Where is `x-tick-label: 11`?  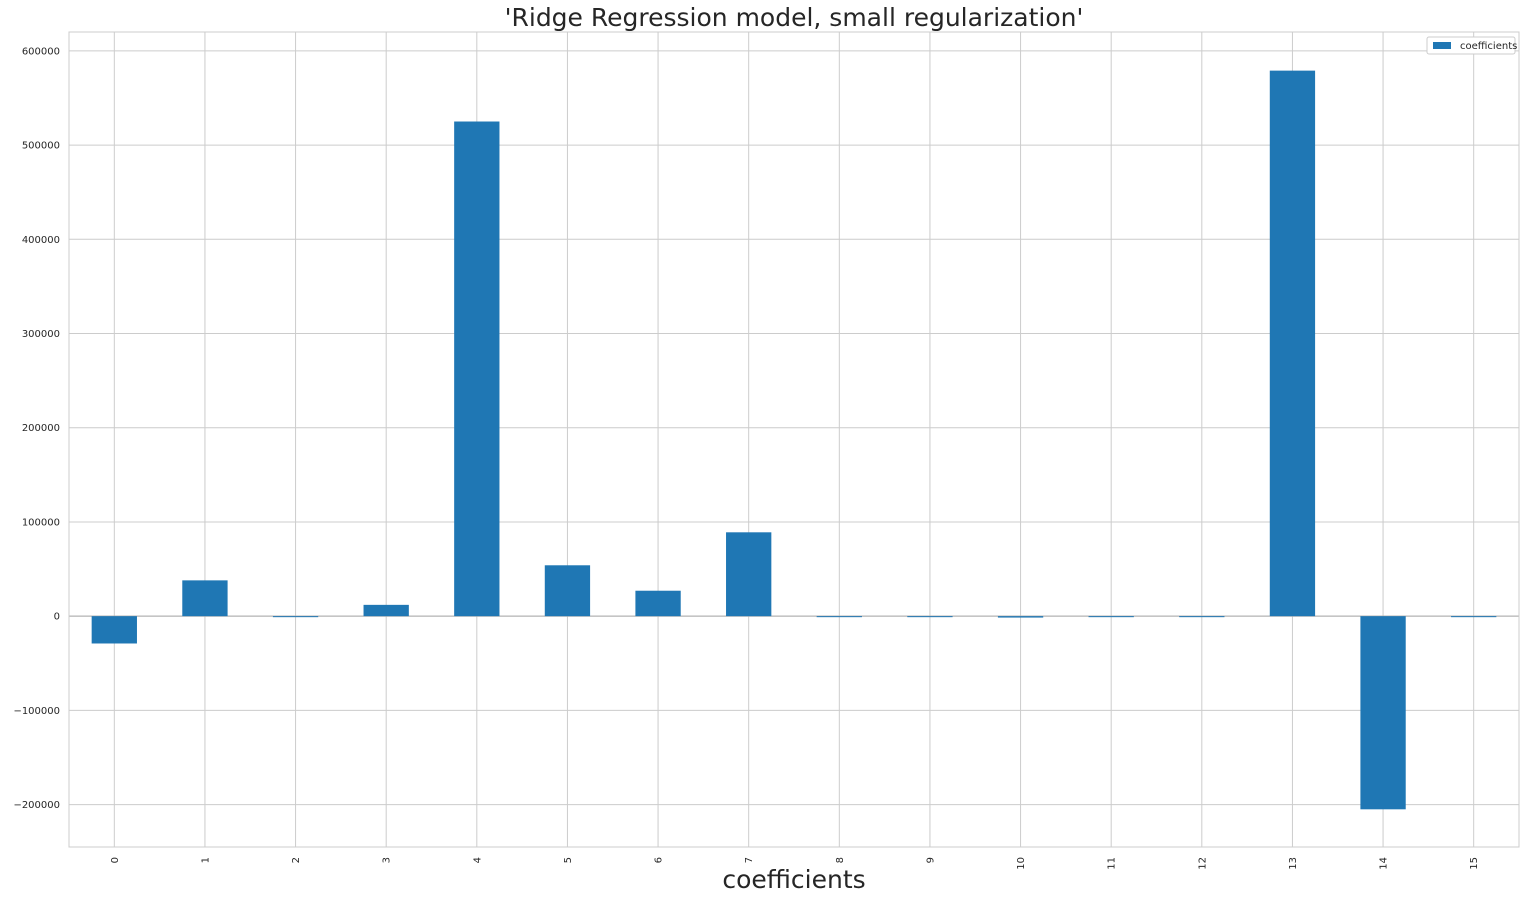 x-tick-label: 11 is located at coordinates (1112, 863).